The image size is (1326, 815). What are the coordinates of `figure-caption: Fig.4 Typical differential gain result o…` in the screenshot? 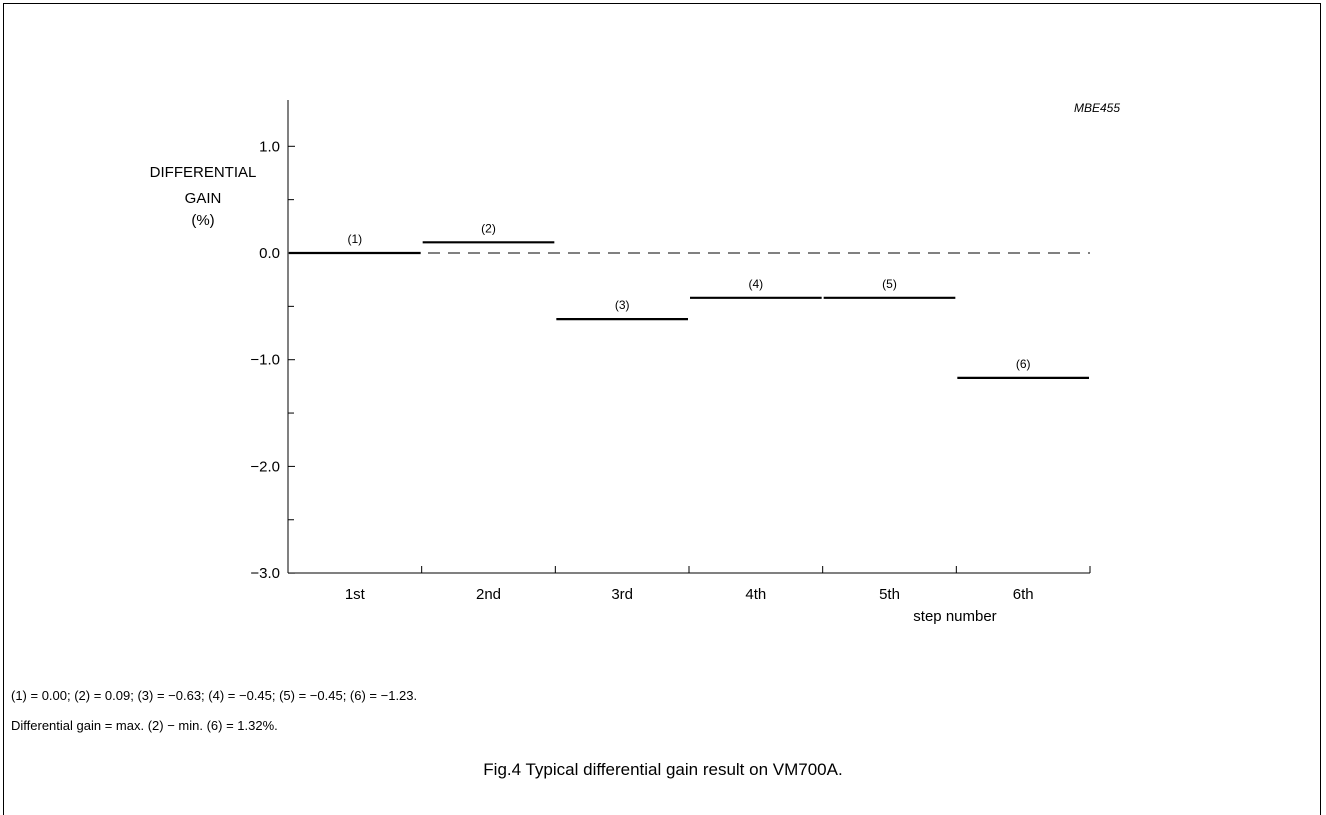 It's located at (663, 769).